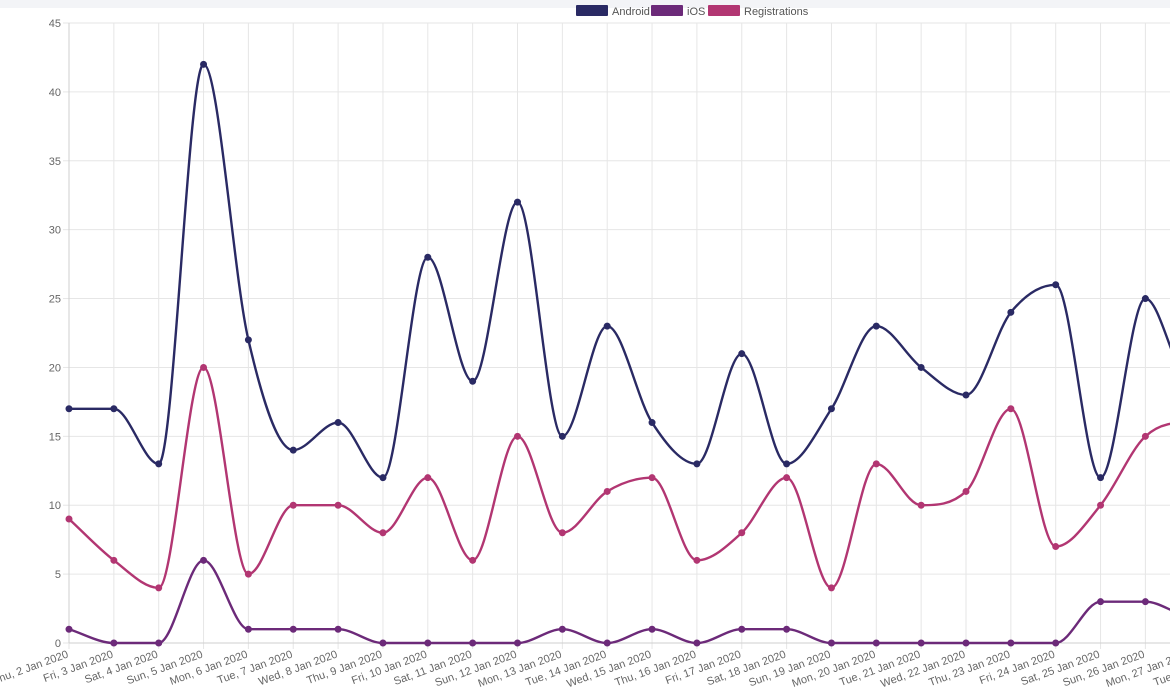  I want to click on y-tick-label: 45, so click(55, 24).